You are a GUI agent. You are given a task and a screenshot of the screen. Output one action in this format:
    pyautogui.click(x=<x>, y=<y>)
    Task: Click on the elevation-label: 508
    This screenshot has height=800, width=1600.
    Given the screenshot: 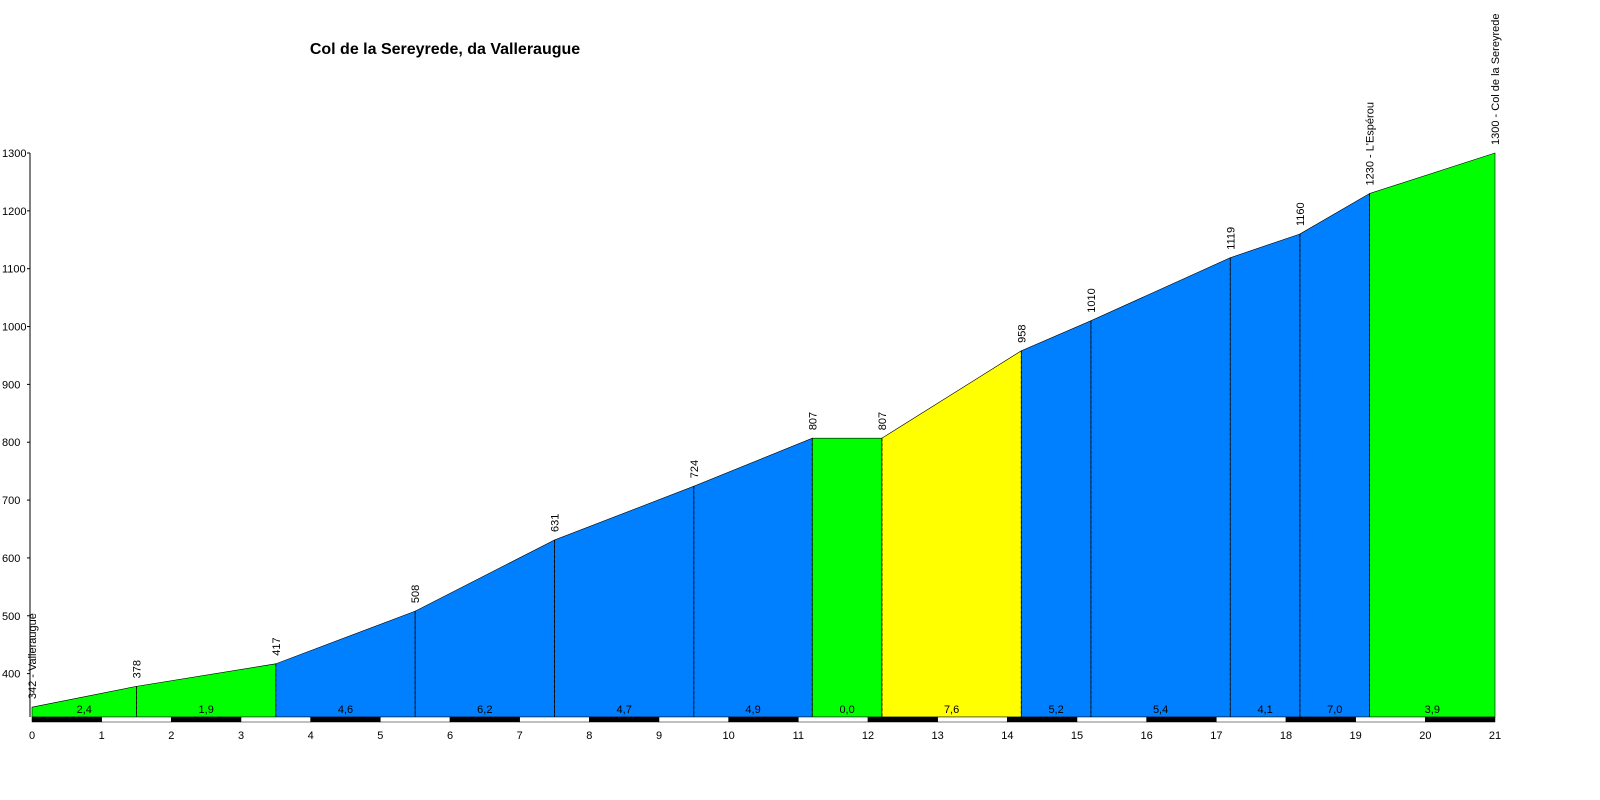 What is the action you would take?
    pyautogui.click(x=416, y=594)
    